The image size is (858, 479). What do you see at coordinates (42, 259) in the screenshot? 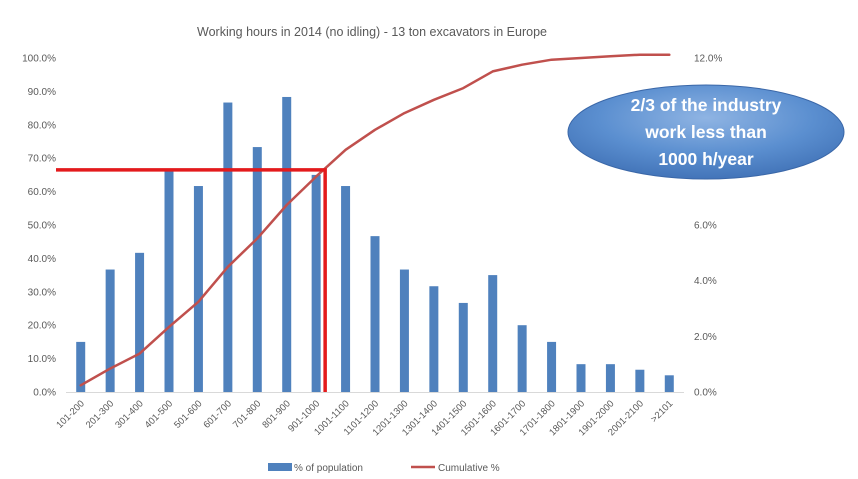
I see `y-primary-tick-label: 40.0%` at bounding box center [42, 259].